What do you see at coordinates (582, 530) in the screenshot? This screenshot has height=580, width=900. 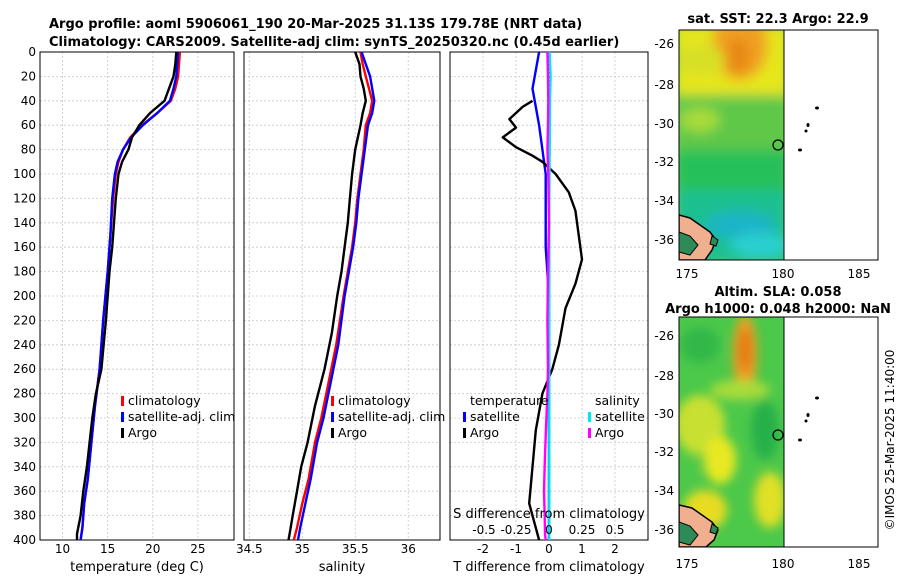 I see `s-tick-label: 0.25` at bounding box center [582, 530].